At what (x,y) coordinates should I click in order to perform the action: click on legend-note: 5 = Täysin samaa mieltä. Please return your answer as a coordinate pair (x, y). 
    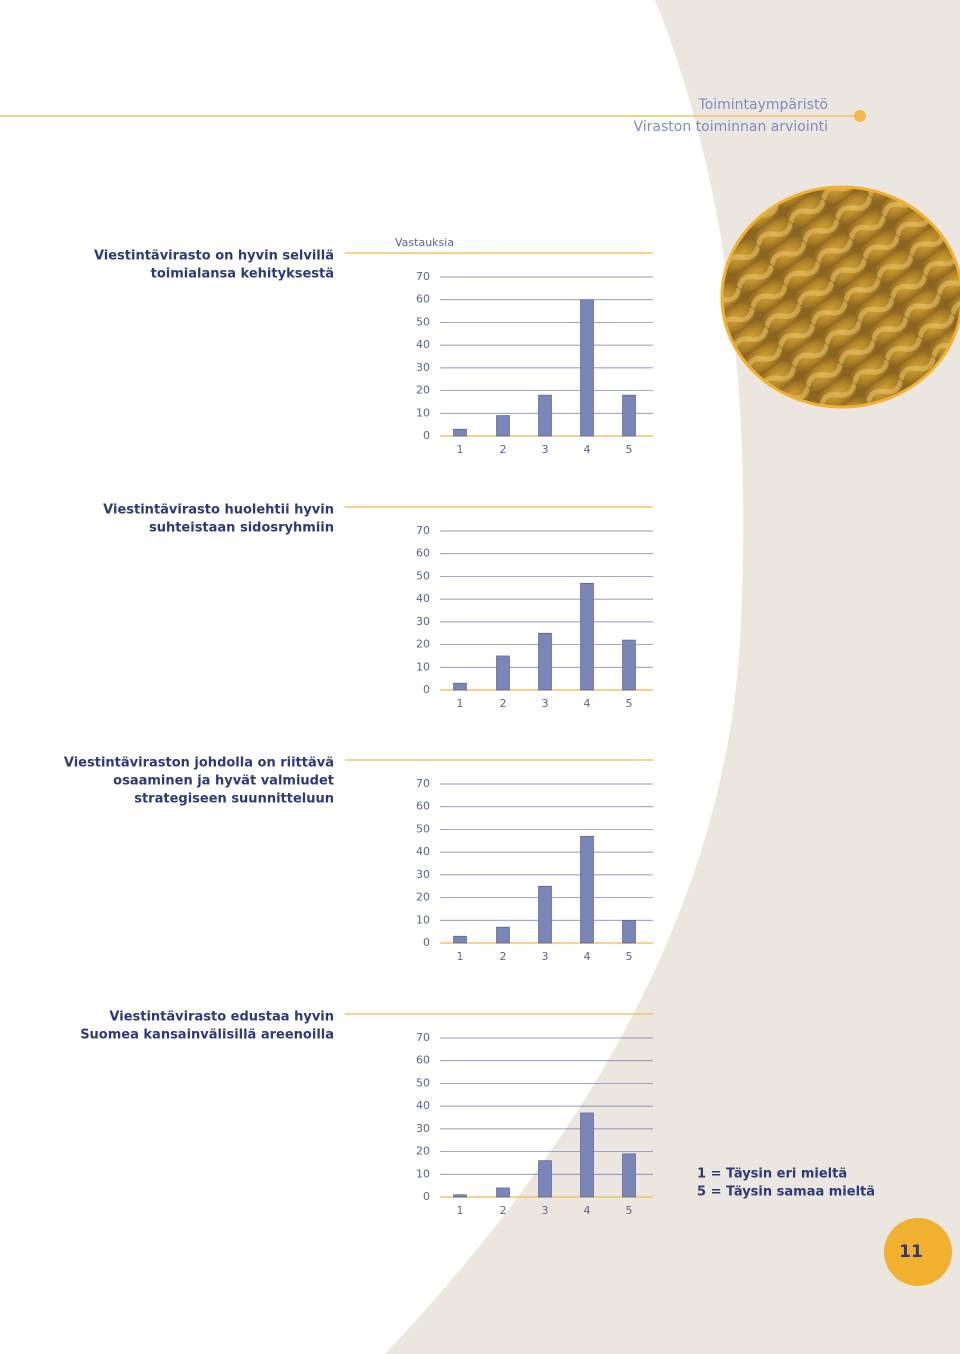
    Looking at the image, I should click on (786, 1192).